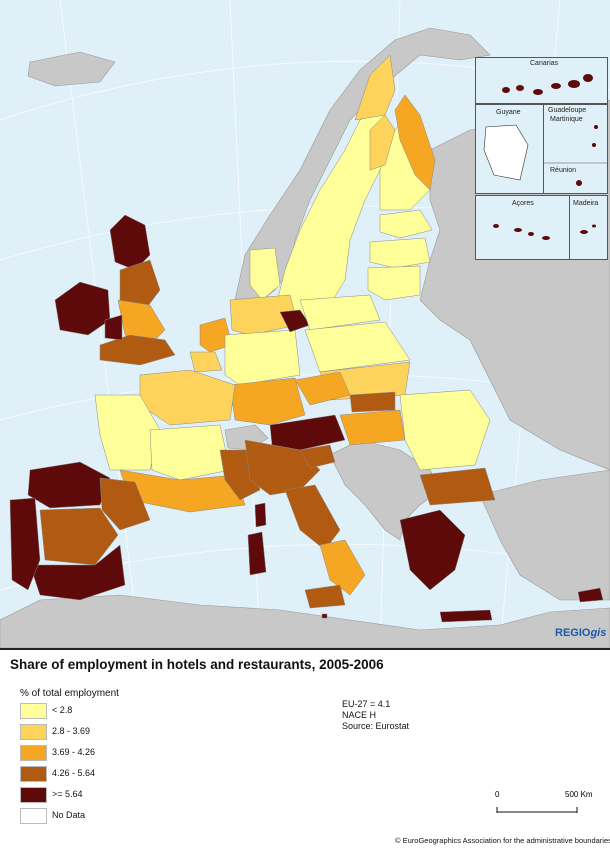 Image resolution: width=610 pixels, height=850 pixels. I want to click on region-sardinia, so click(257, 553).